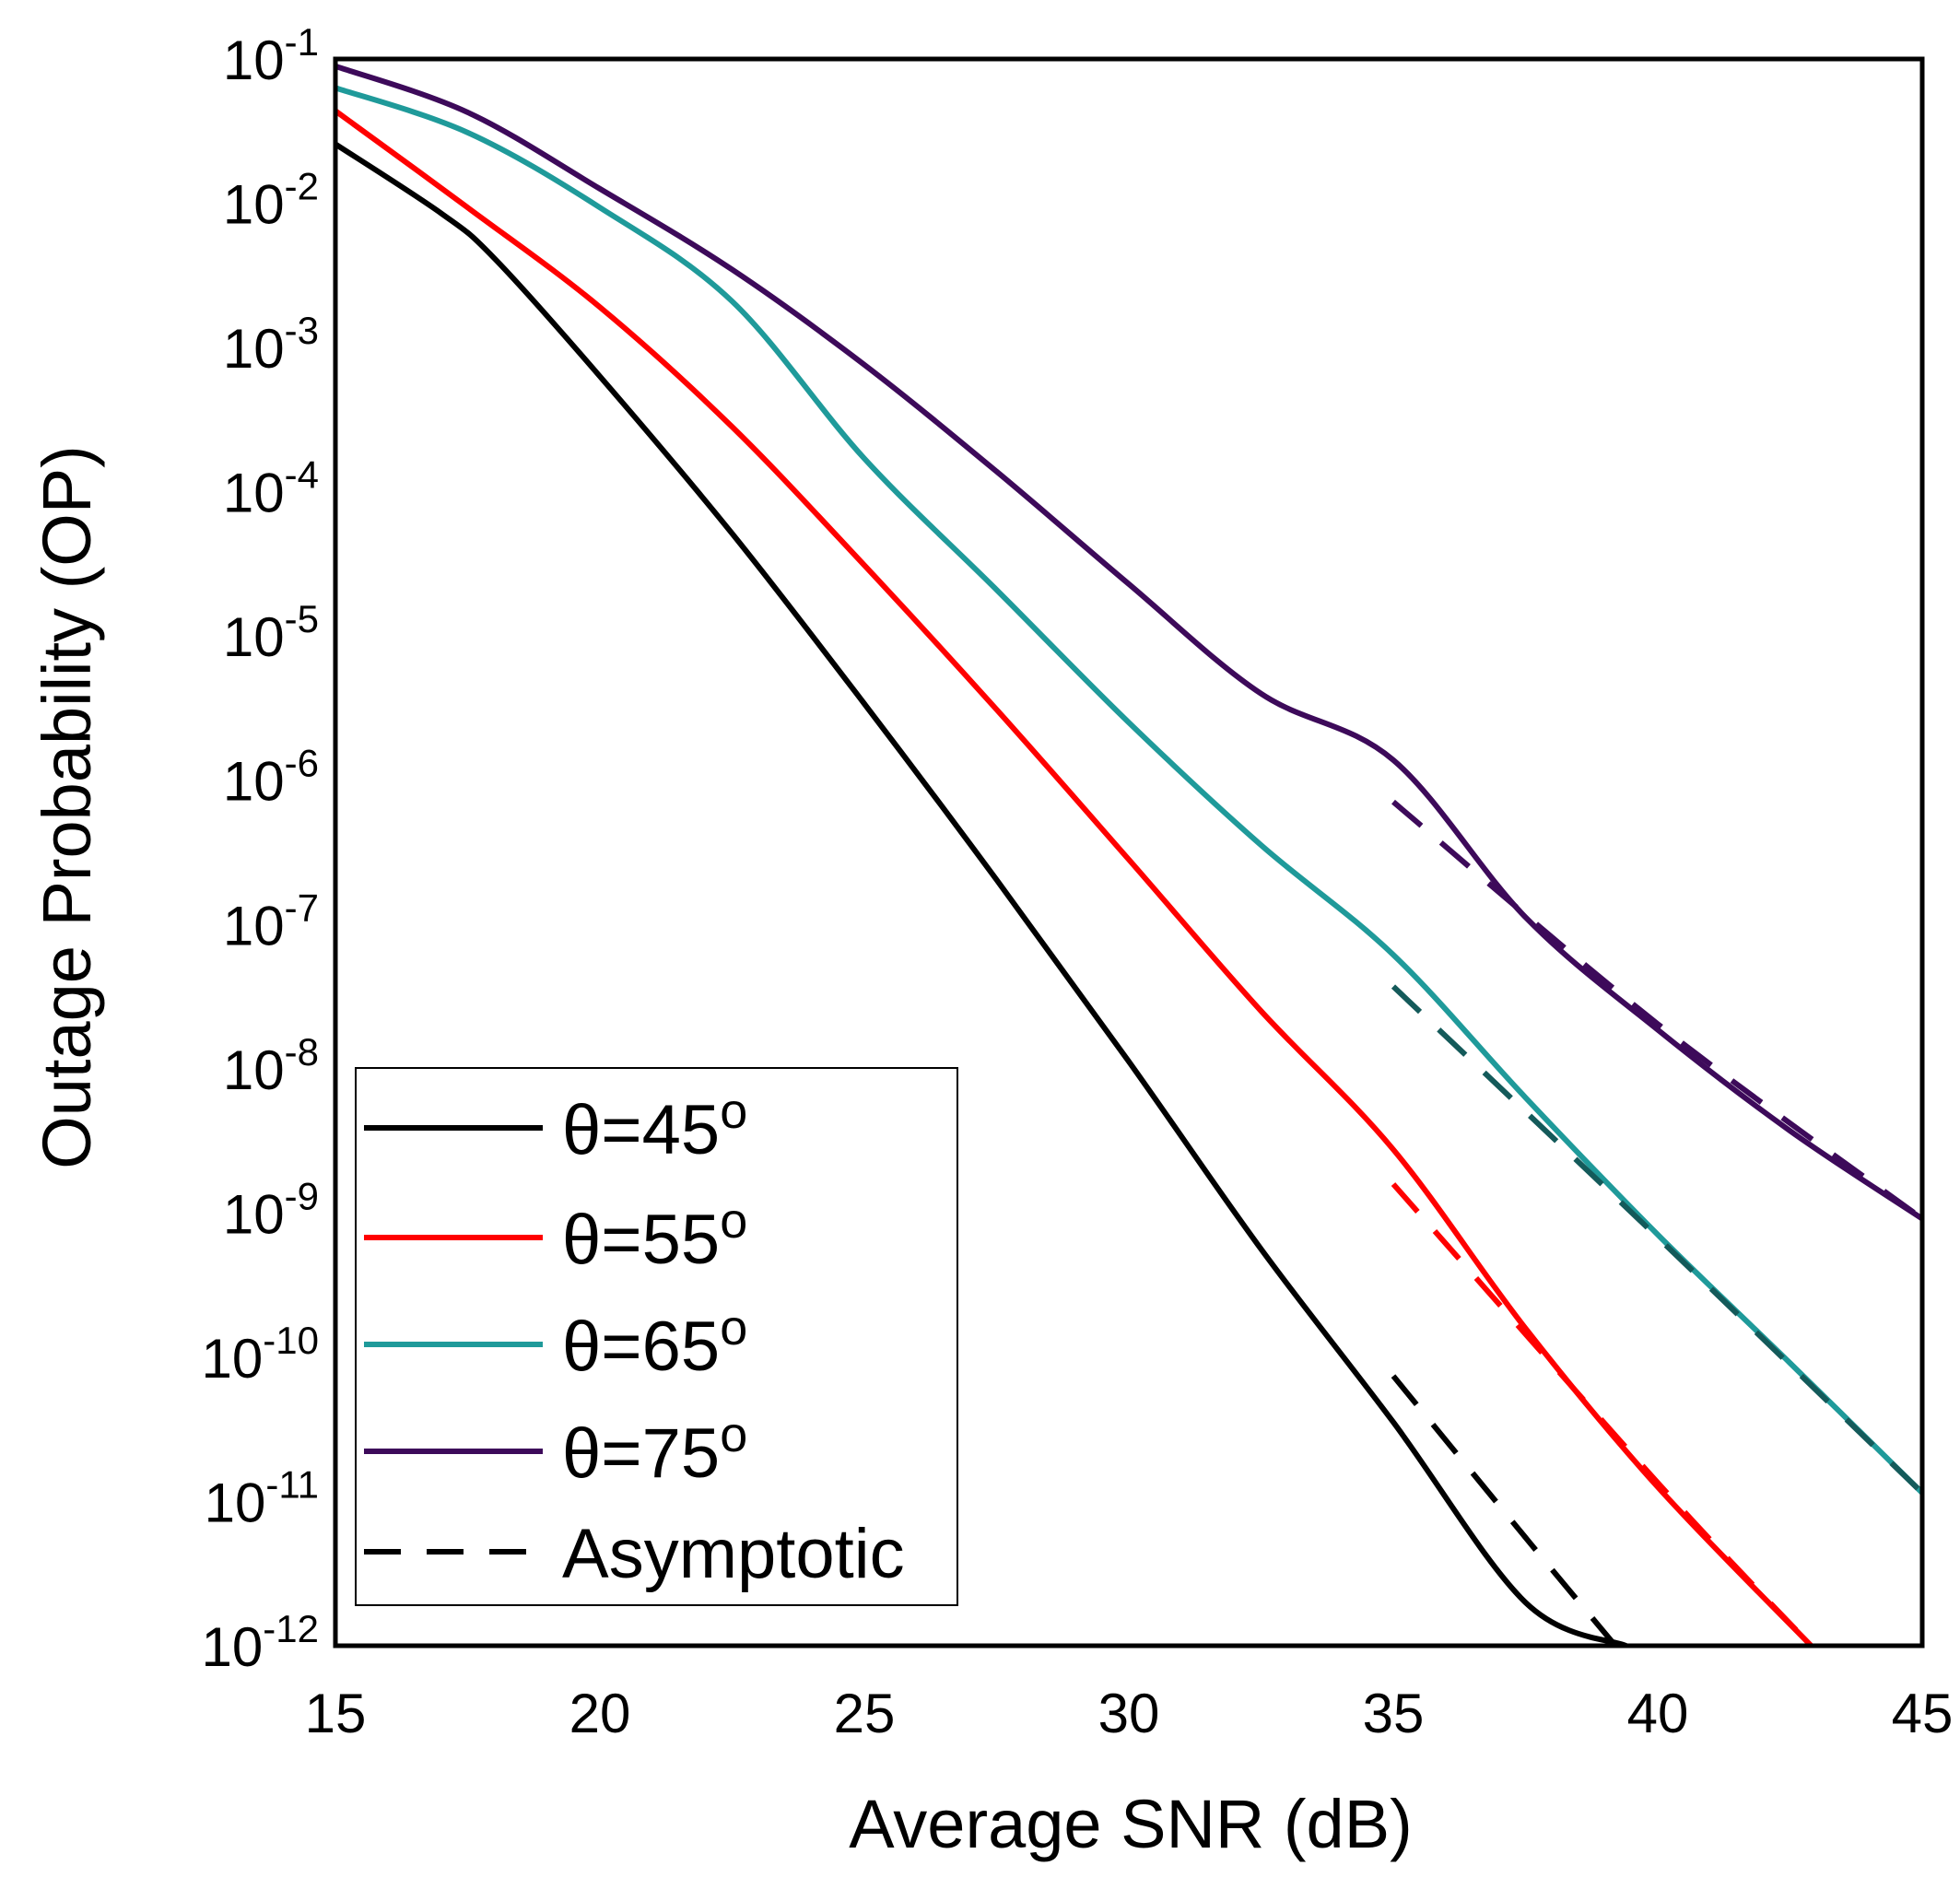  What do you see at coordinates (67, 807) in the screenshot?
I see `y-axis-label: Outage Probability (OP)` at bounding box center [67, 807].